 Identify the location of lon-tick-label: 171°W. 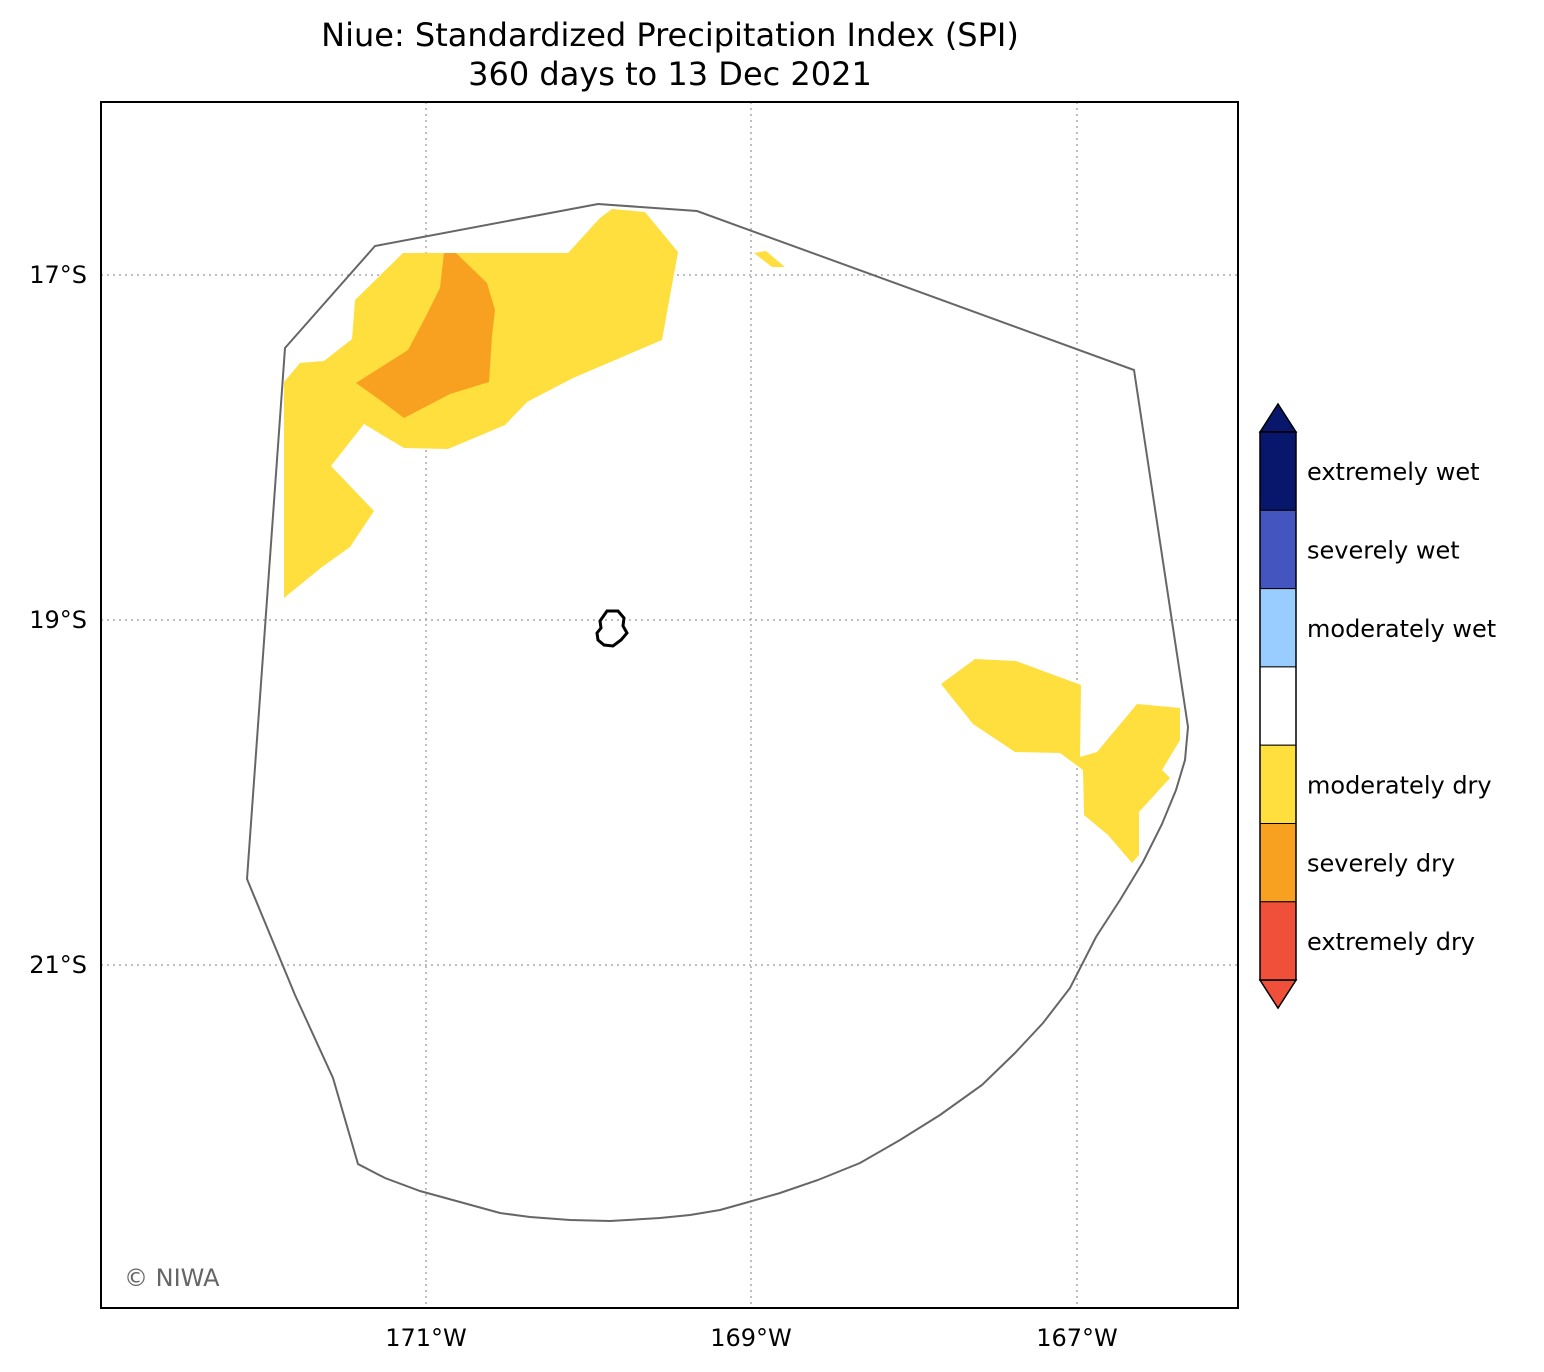
(426, 1338).